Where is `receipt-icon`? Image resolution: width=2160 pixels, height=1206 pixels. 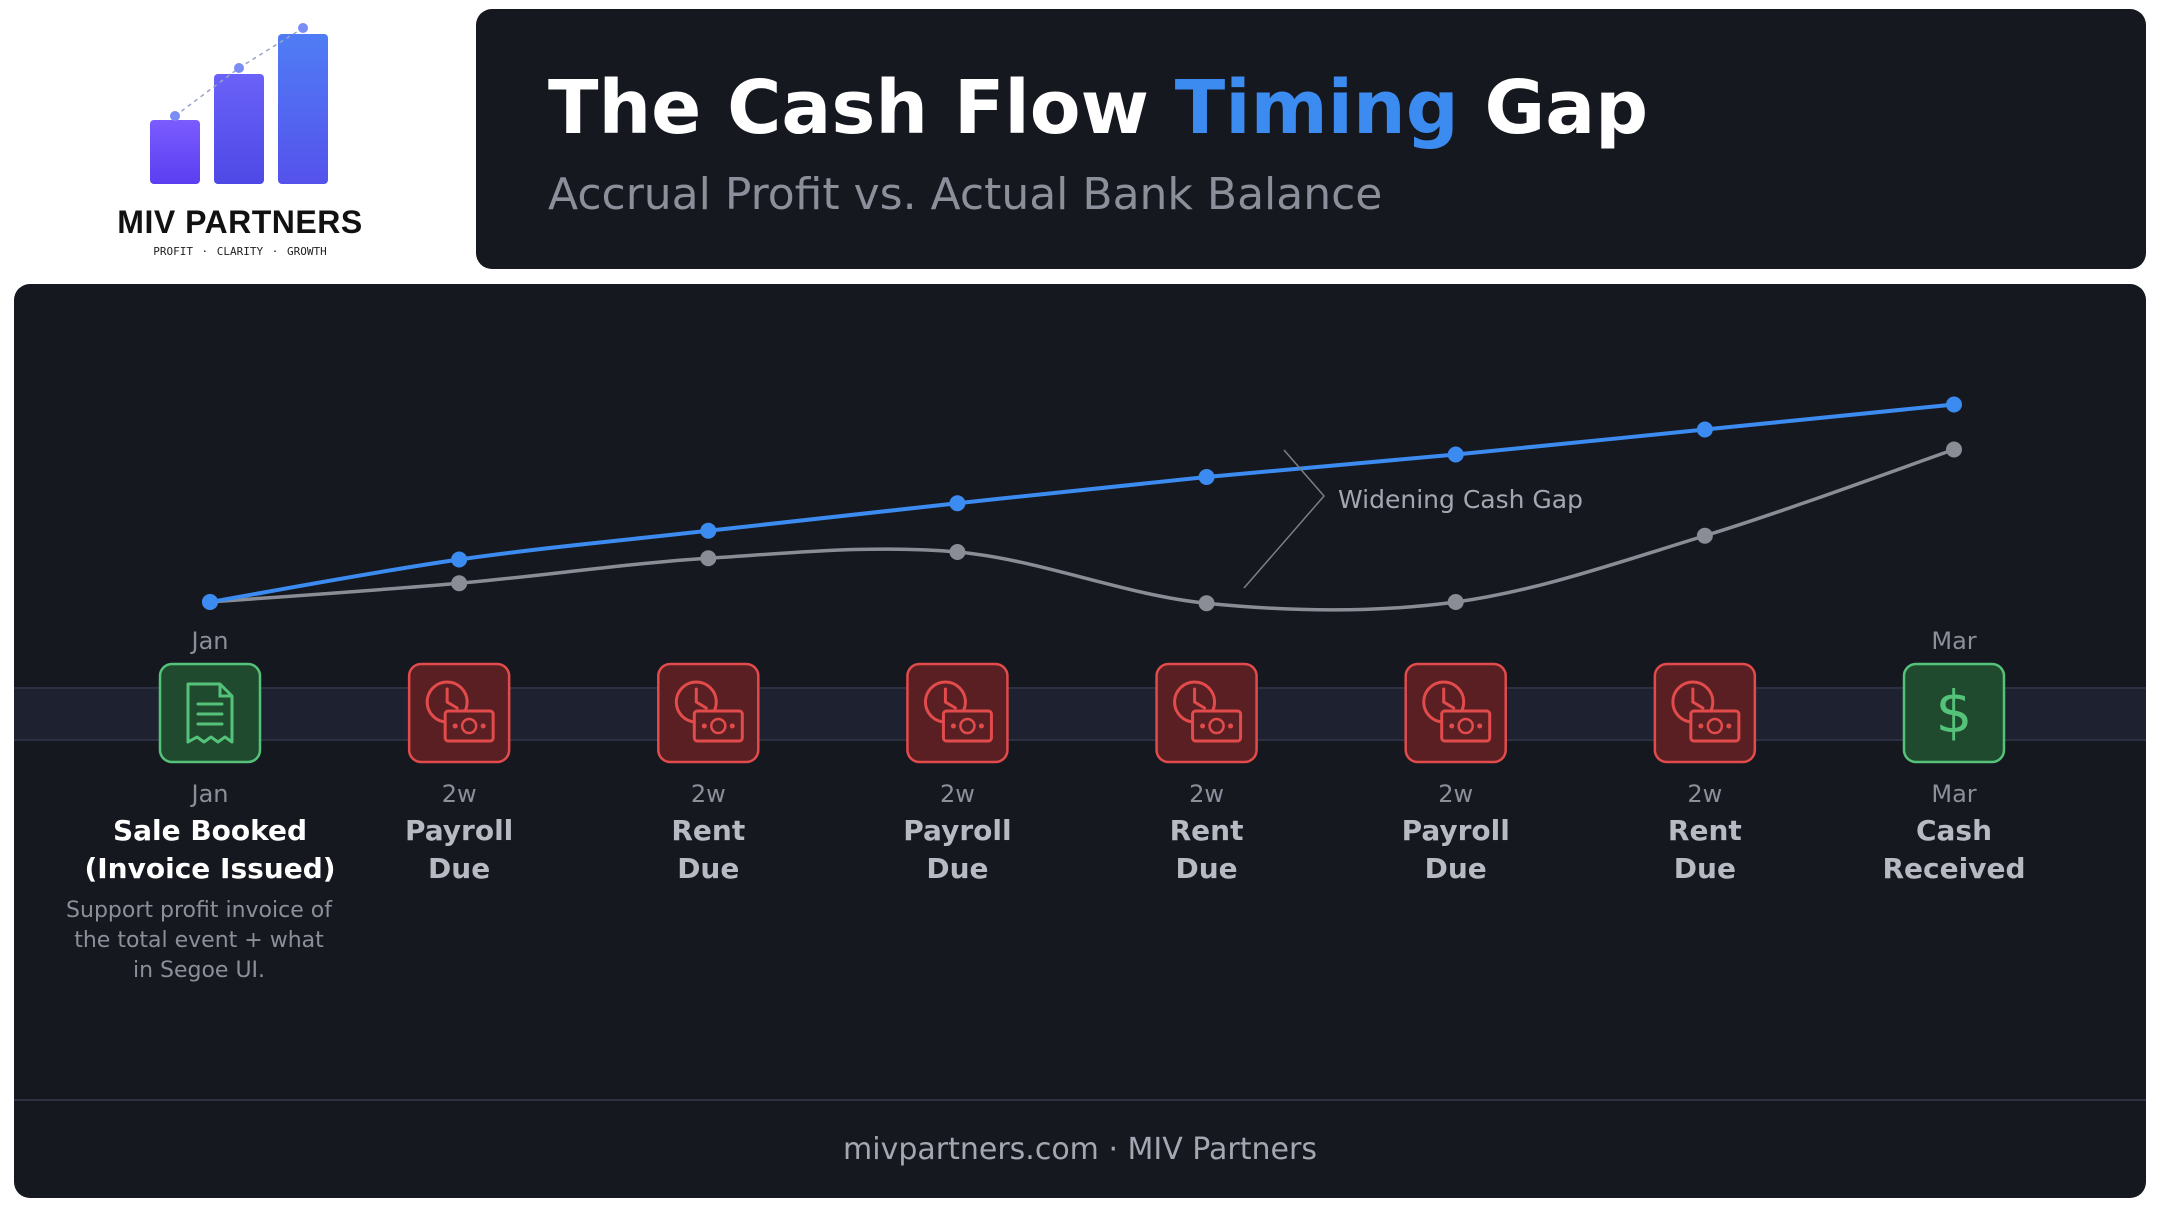
receipt-icon is located at coordinates (210, 713).